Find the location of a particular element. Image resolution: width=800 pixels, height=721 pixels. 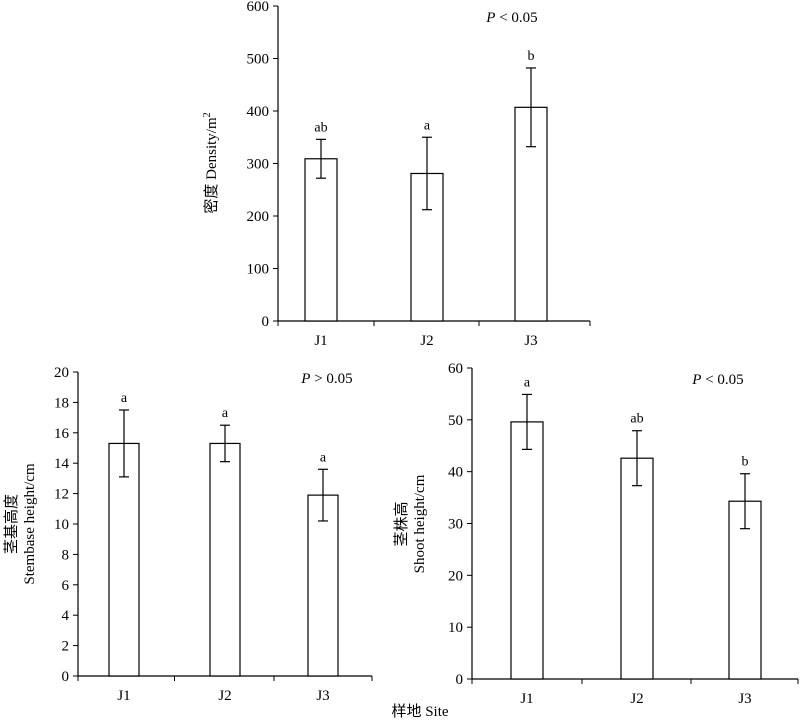

y-tick-label: 8 is located at coordinates (66, 555).